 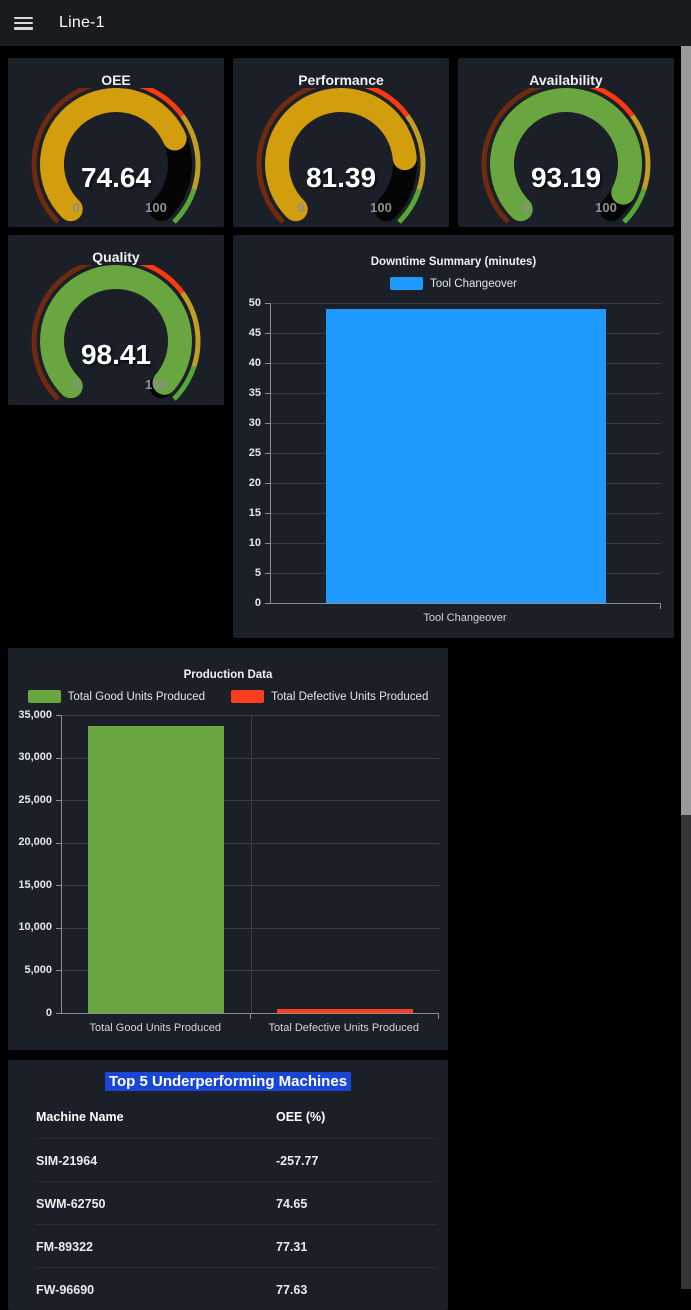 I want to click on plot-area, so click(x=465, y=453).